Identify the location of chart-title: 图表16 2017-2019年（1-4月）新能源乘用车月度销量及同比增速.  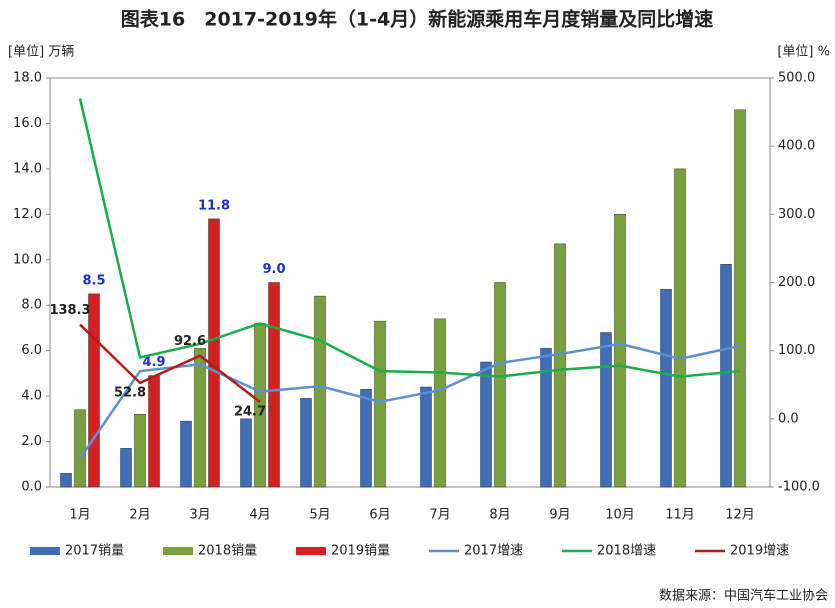
(417, 19).